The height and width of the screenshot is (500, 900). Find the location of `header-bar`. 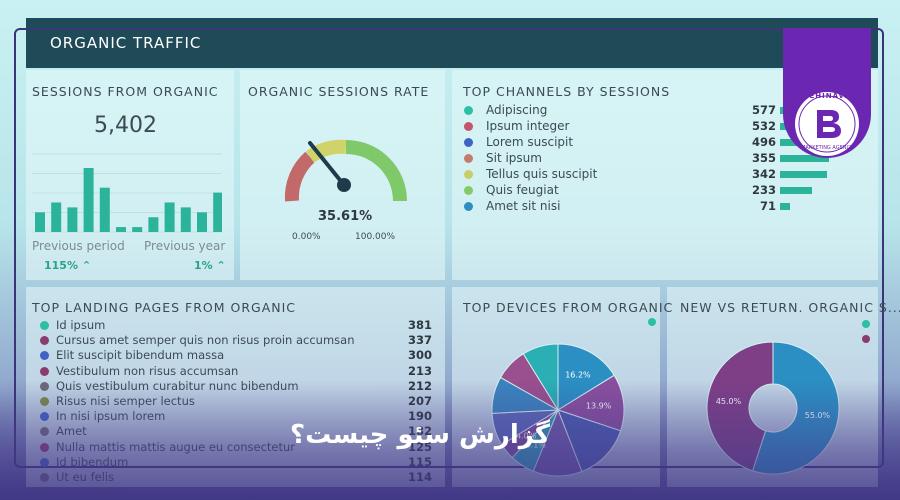

header-bar is located at coordinates (452, 43).